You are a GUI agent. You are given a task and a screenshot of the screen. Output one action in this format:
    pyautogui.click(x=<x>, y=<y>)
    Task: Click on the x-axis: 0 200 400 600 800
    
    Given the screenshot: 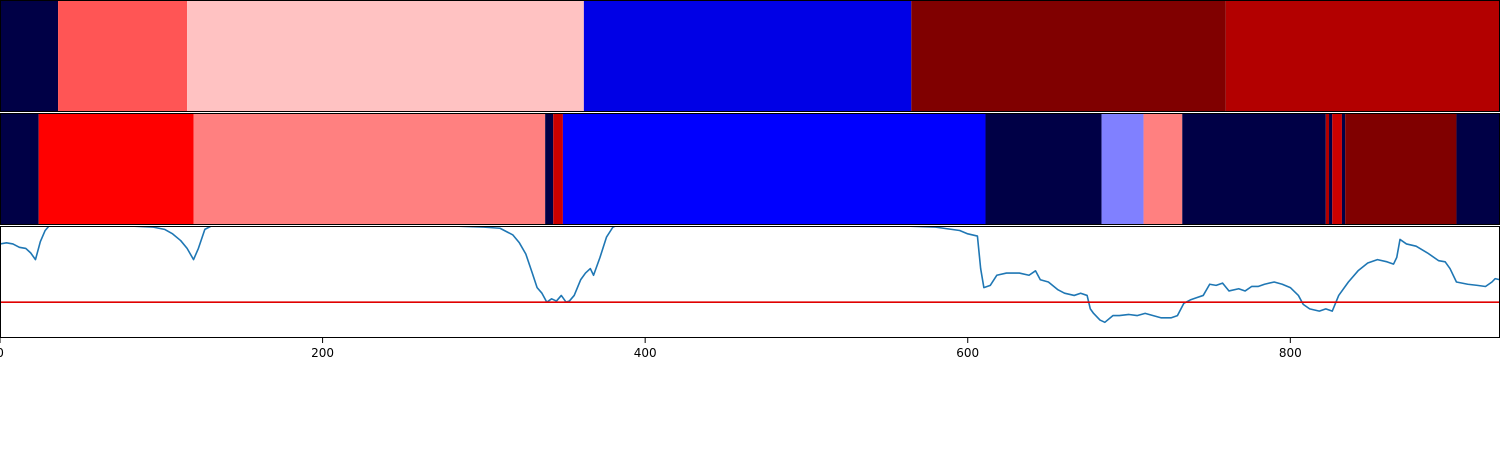 What is the action you would take?
    pyautogui.click(x=651, y=349)
    